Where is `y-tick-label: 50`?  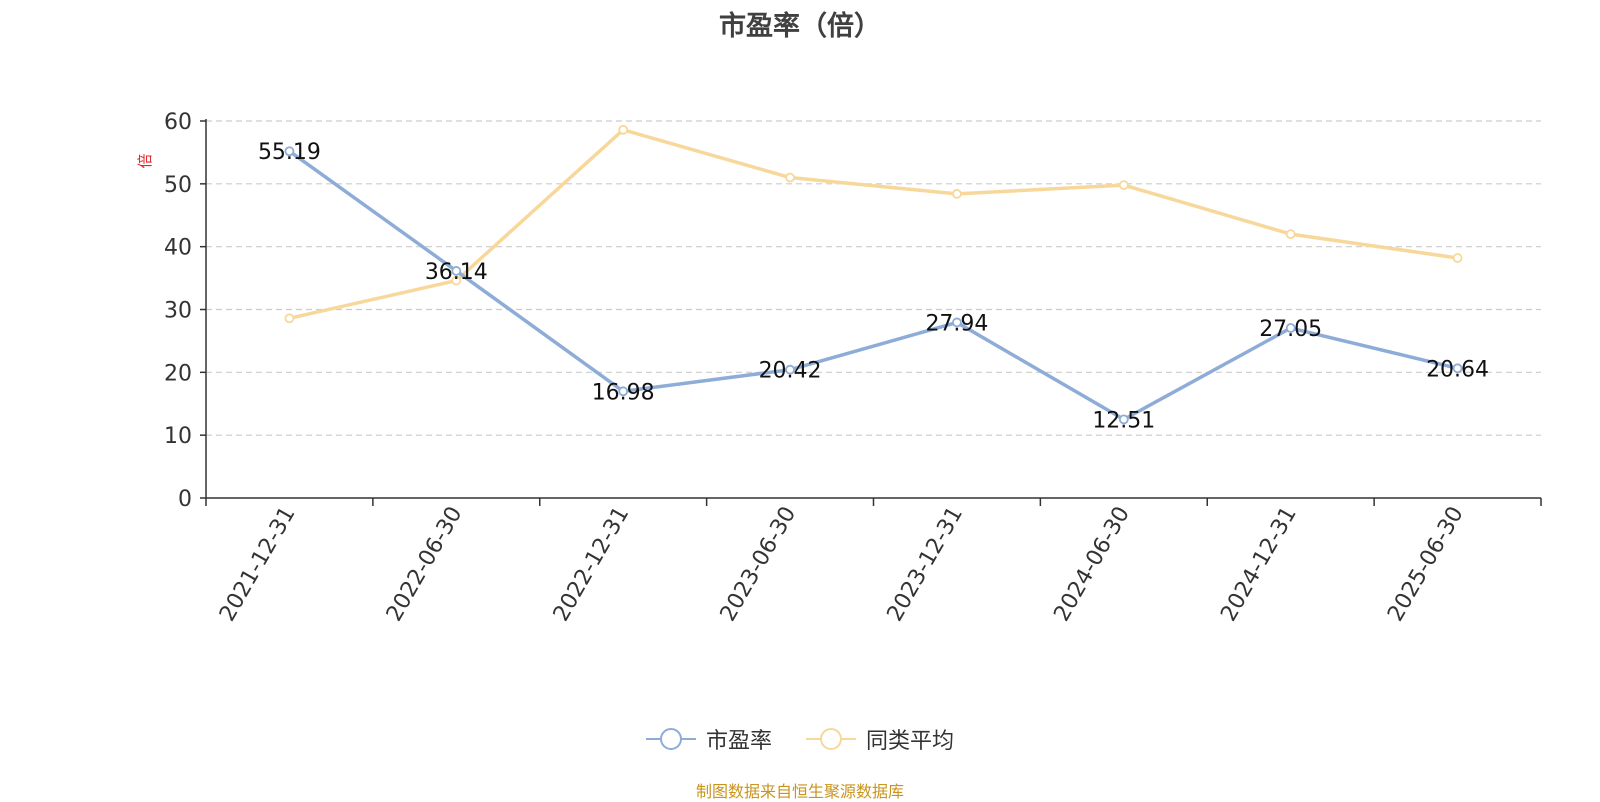
y-tick-label: 50 is located at coordinates (178, 185).